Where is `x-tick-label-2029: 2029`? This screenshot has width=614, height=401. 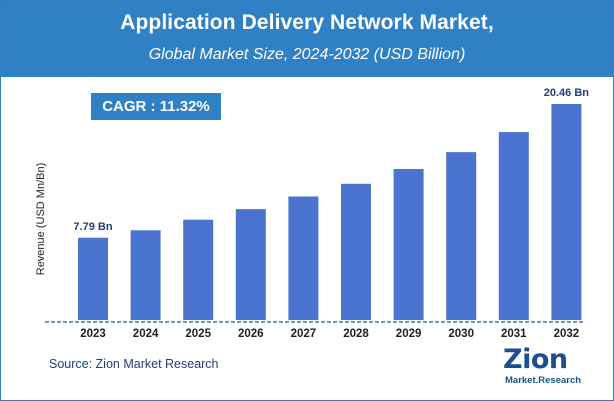 x-tick-label-2029: 2029 is located at coordinates (409, 334).